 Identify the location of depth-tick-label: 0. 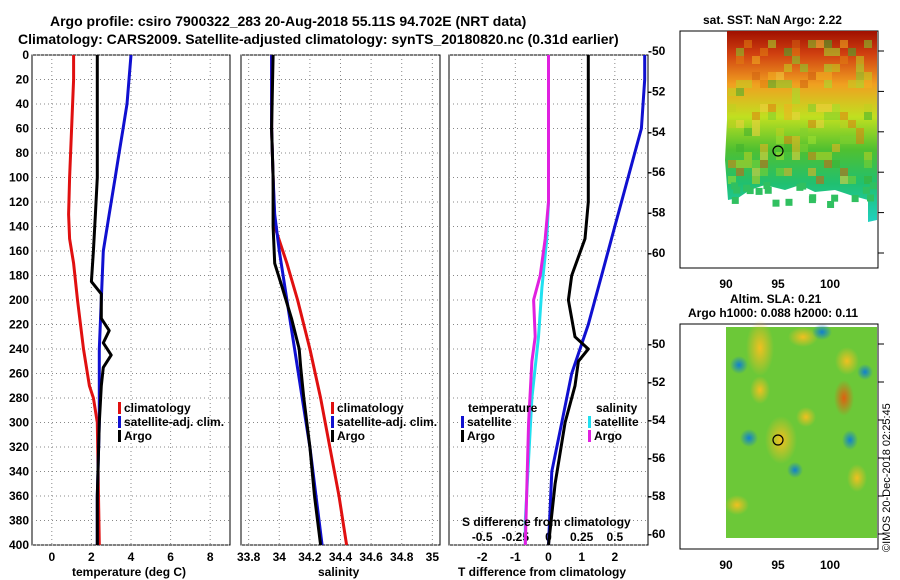
(25, 55).